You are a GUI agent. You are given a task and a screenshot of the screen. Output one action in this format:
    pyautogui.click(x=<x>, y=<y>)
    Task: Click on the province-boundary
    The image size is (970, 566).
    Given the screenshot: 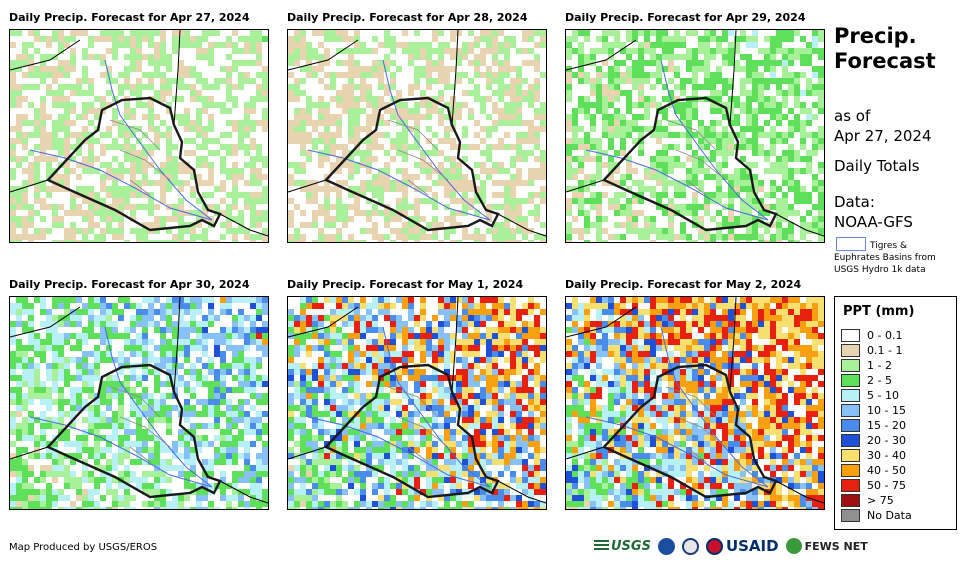 What is the action you would take?
    pyautogui.click(x=140, y=157)
    